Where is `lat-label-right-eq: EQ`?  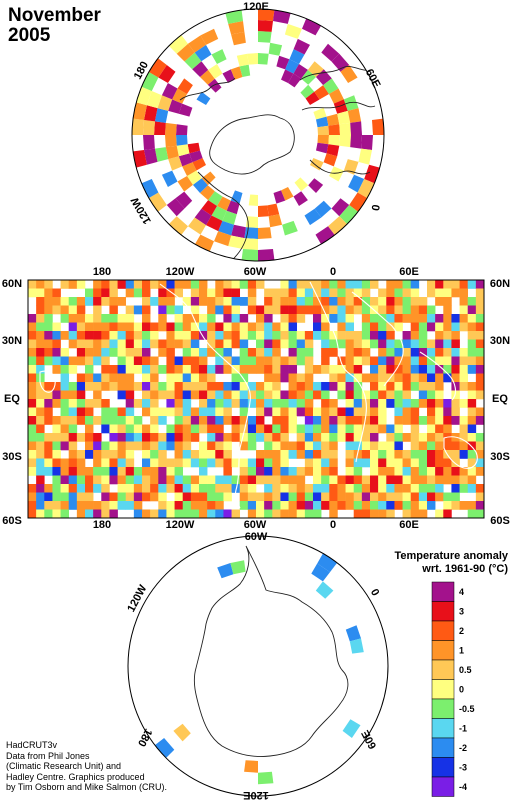 lat-label-right-eq: EQ is located at coordinates (500, 399).